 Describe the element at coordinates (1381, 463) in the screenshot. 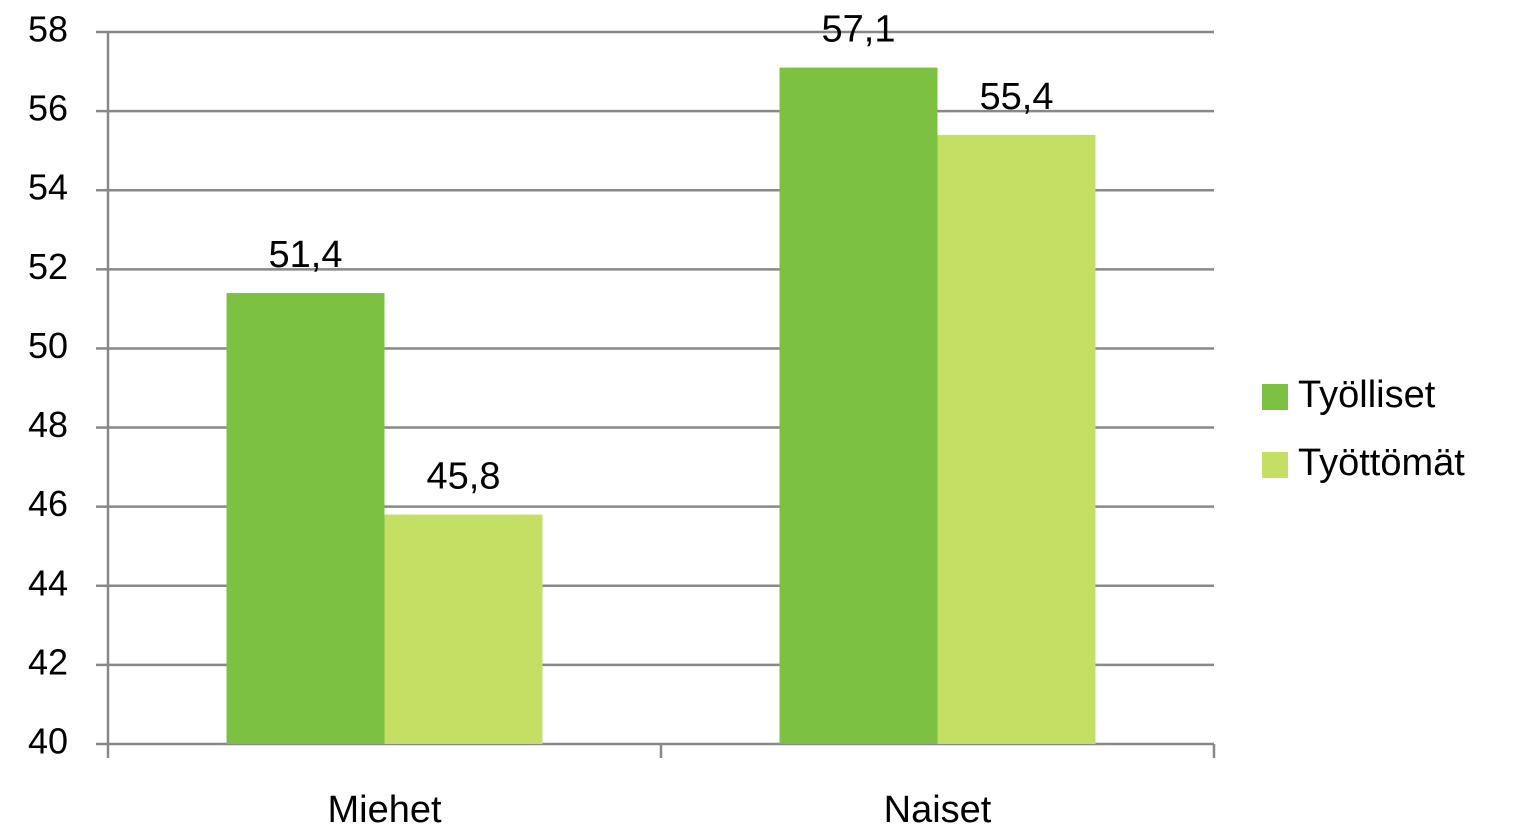

I see `legend-label: Työttömät` at that location.